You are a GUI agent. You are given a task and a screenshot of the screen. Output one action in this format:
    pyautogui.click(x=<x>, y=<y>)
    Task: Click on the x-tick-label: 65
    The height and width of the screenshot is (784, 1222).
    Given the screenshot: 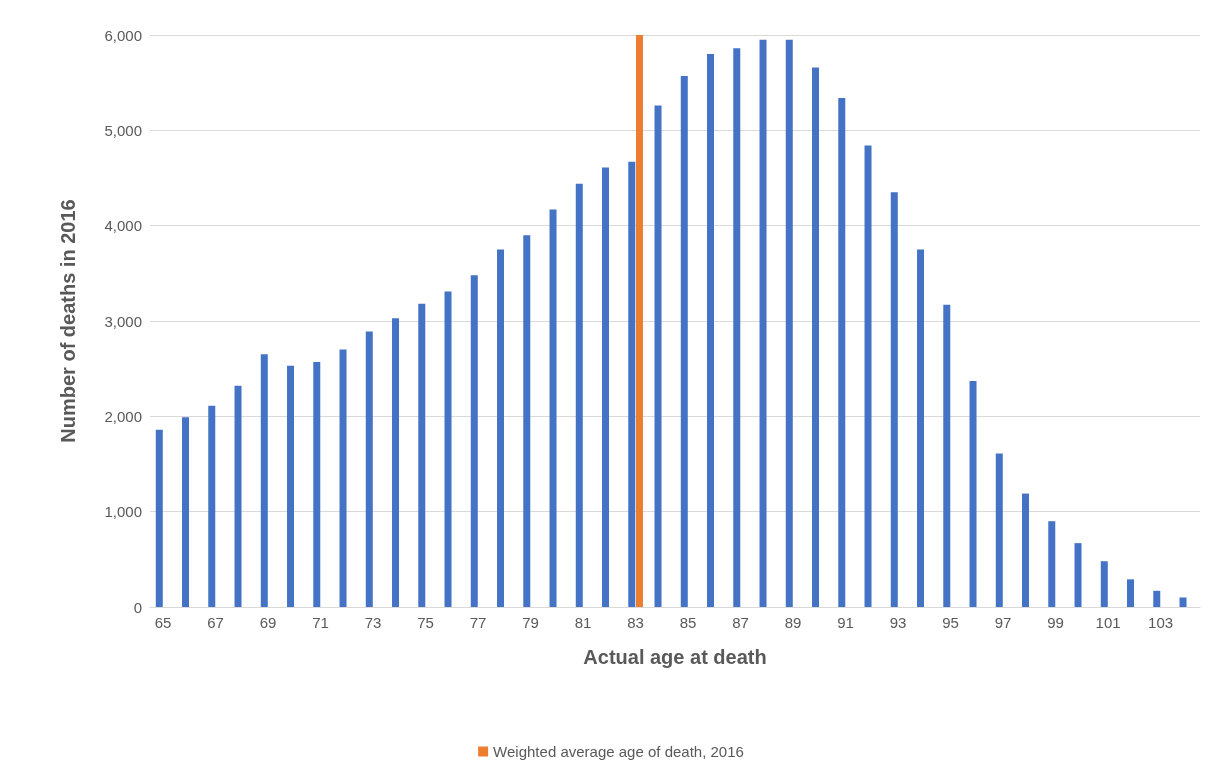 What is the action you would take?
    pyautogui.click(x=163, y=622)
    